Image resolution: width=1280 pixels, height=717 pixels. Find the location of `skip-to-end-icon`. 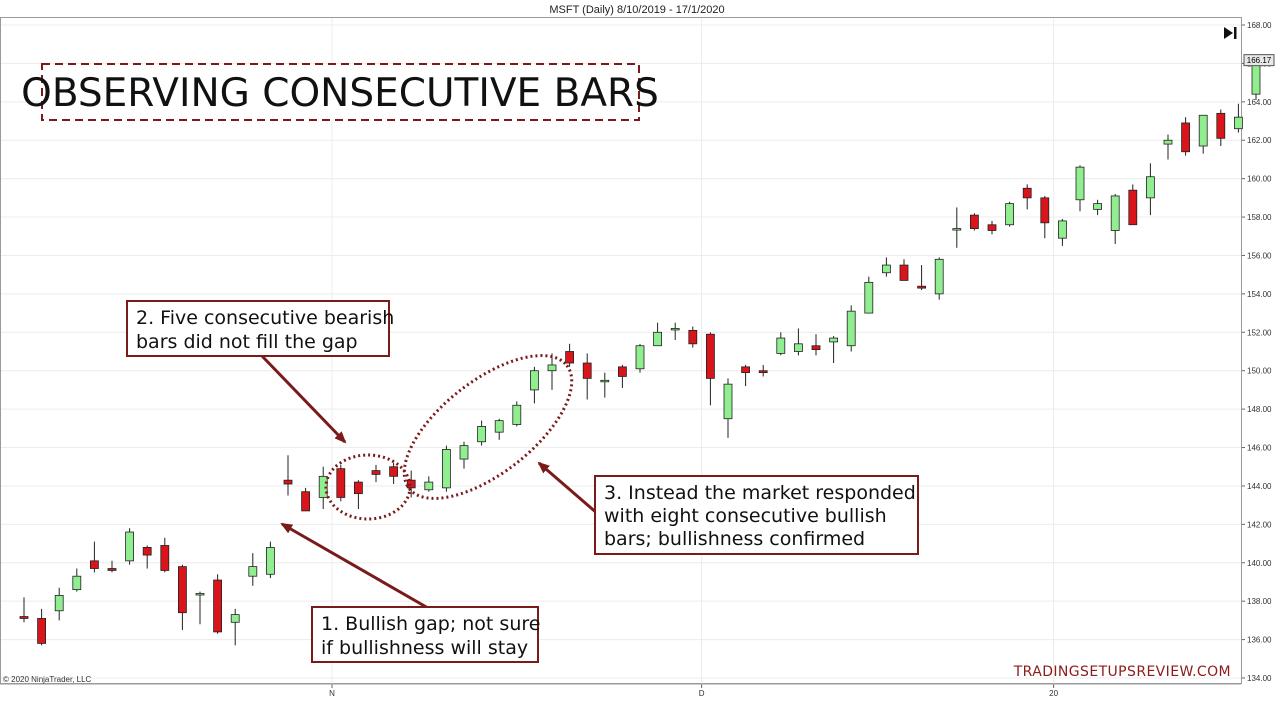

skip-to-end-icon is located at coordinates (1230, 33).